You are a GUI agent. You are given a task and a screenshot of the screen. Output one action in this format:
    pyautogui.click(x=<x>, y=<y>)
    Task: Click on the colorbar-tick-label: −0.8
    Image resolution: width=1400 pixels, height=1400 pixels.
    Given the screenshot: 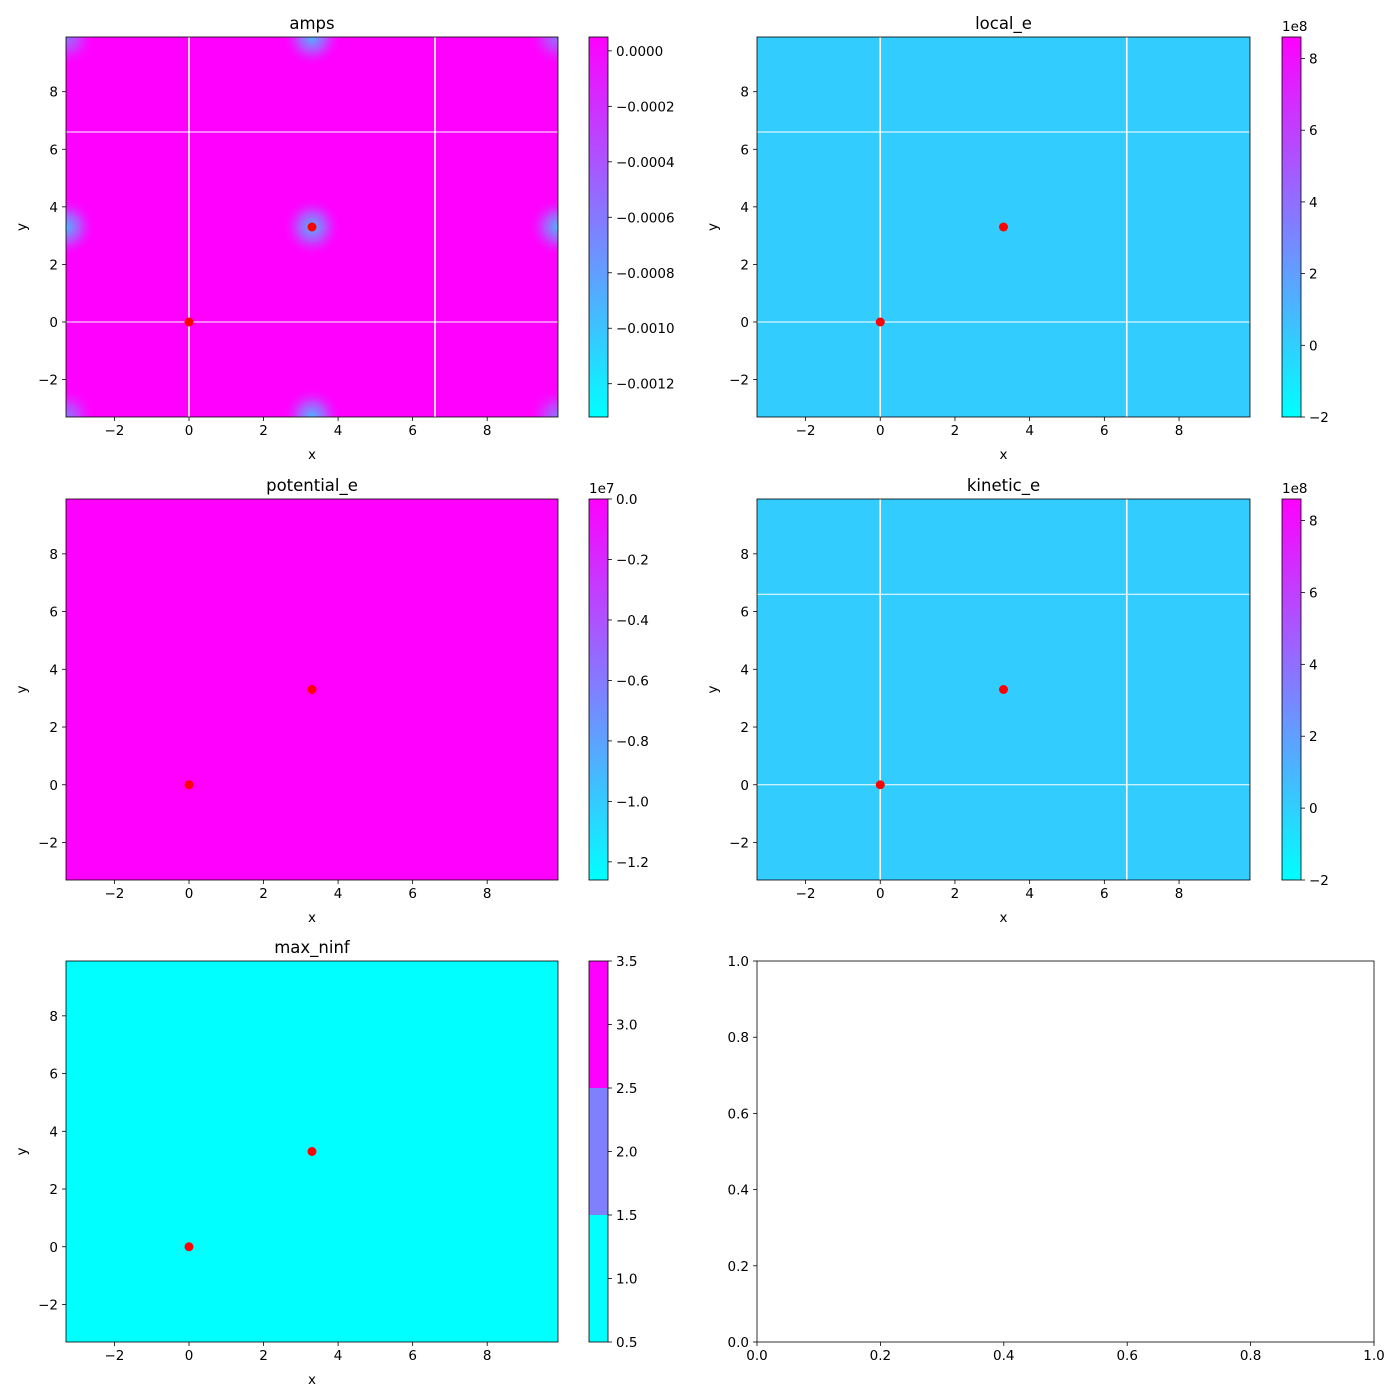 What is the action you would take?
    pyautogui.click(x=632, y=742)
    